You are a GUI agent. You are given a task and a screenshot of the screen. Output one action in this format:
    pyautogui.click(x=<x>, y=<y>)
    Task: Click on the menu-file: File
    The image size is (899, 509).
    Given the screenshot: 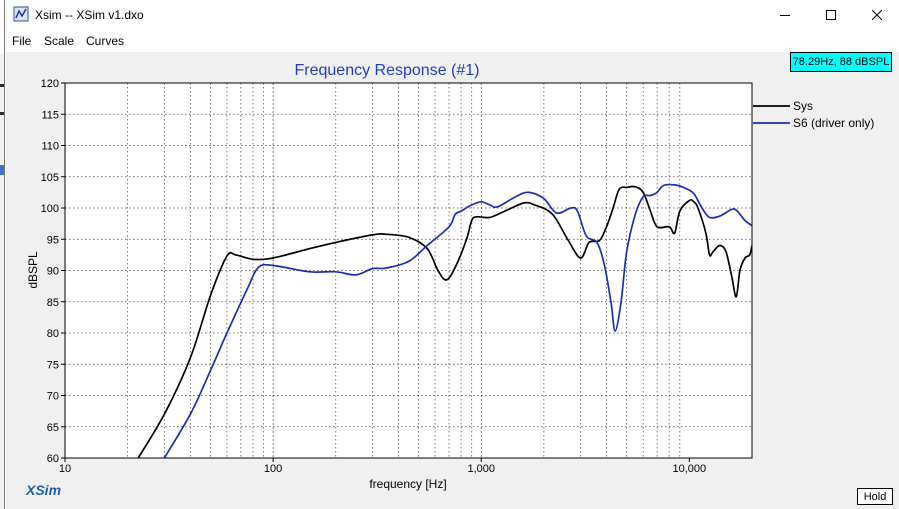 What is the action you would take?
    pyautogui.click(x=22, y=41)
    